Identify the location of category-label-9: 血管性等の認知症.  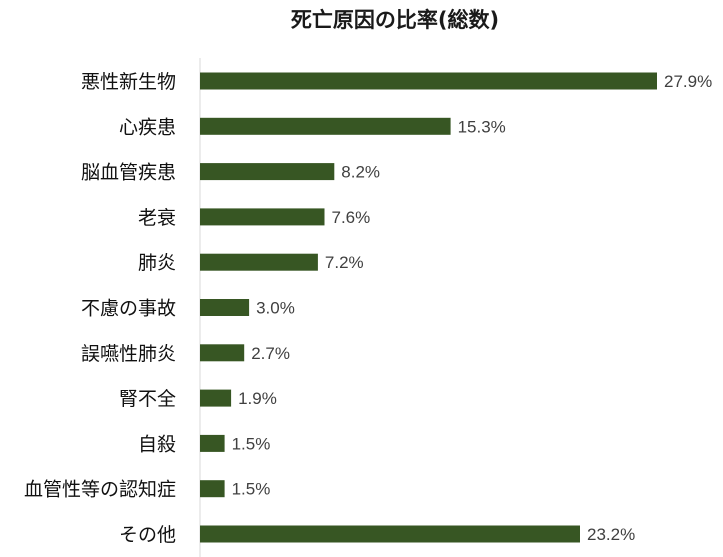
(100, 490).